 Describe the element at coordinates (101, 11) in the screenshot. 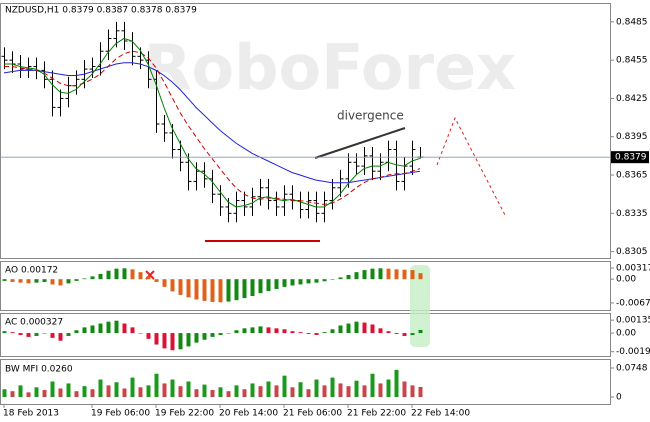

I see `panel-title: NZDUSD,H1 0.8379 0.8387 0.8378 0.8379` at that location.